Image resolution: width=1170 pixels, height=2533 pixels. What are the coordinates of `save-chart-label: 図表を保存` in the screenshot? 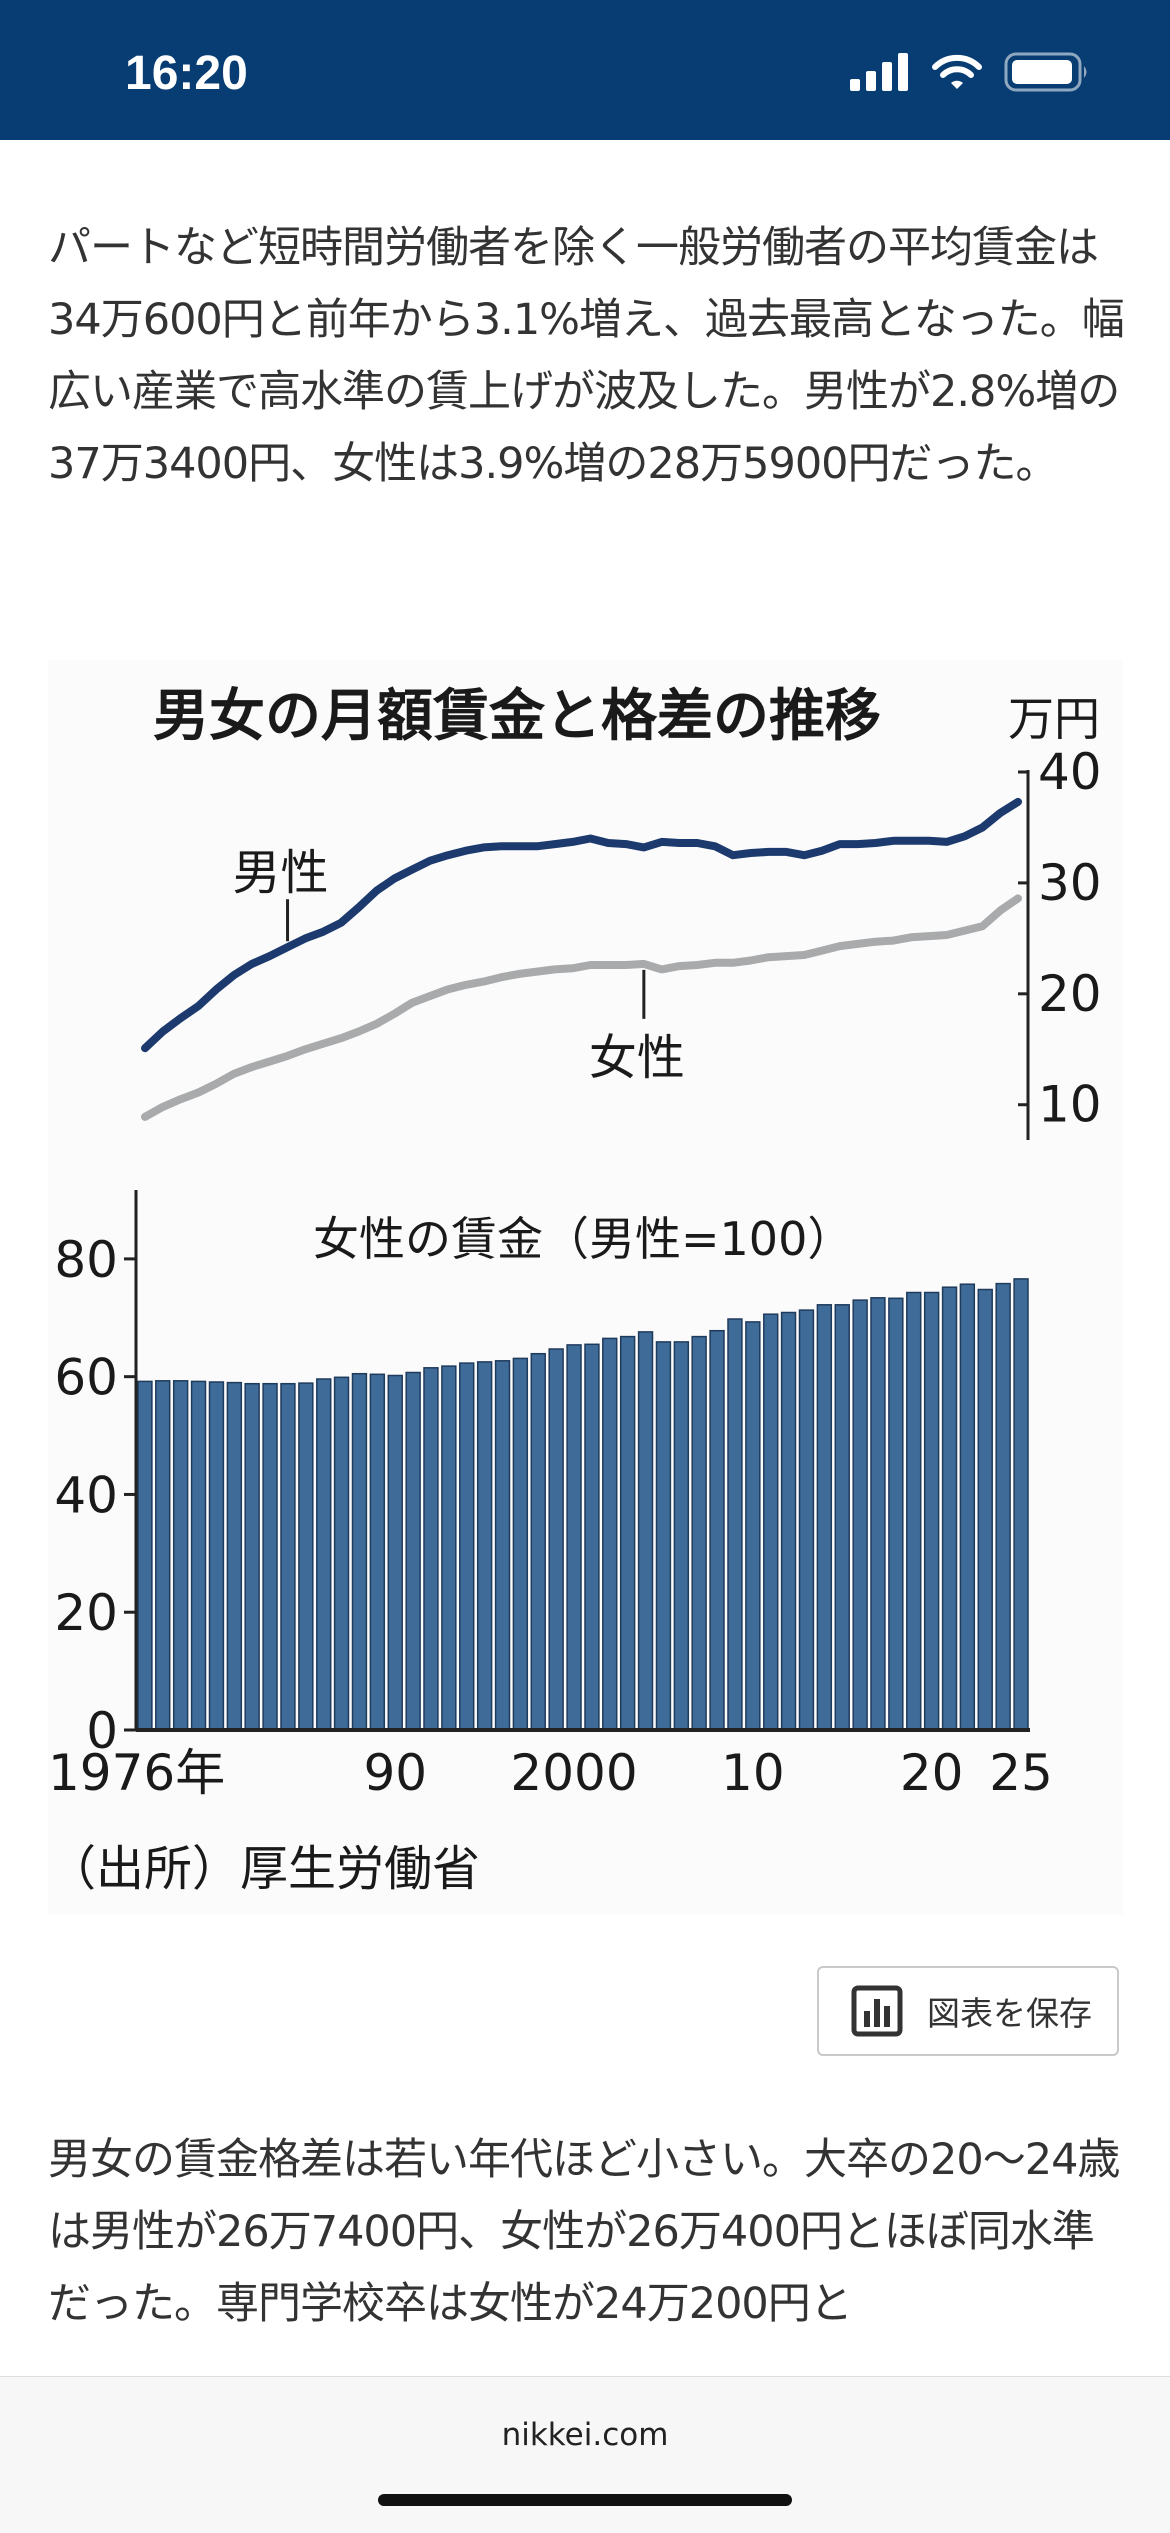 It's located at (1009, 2013).